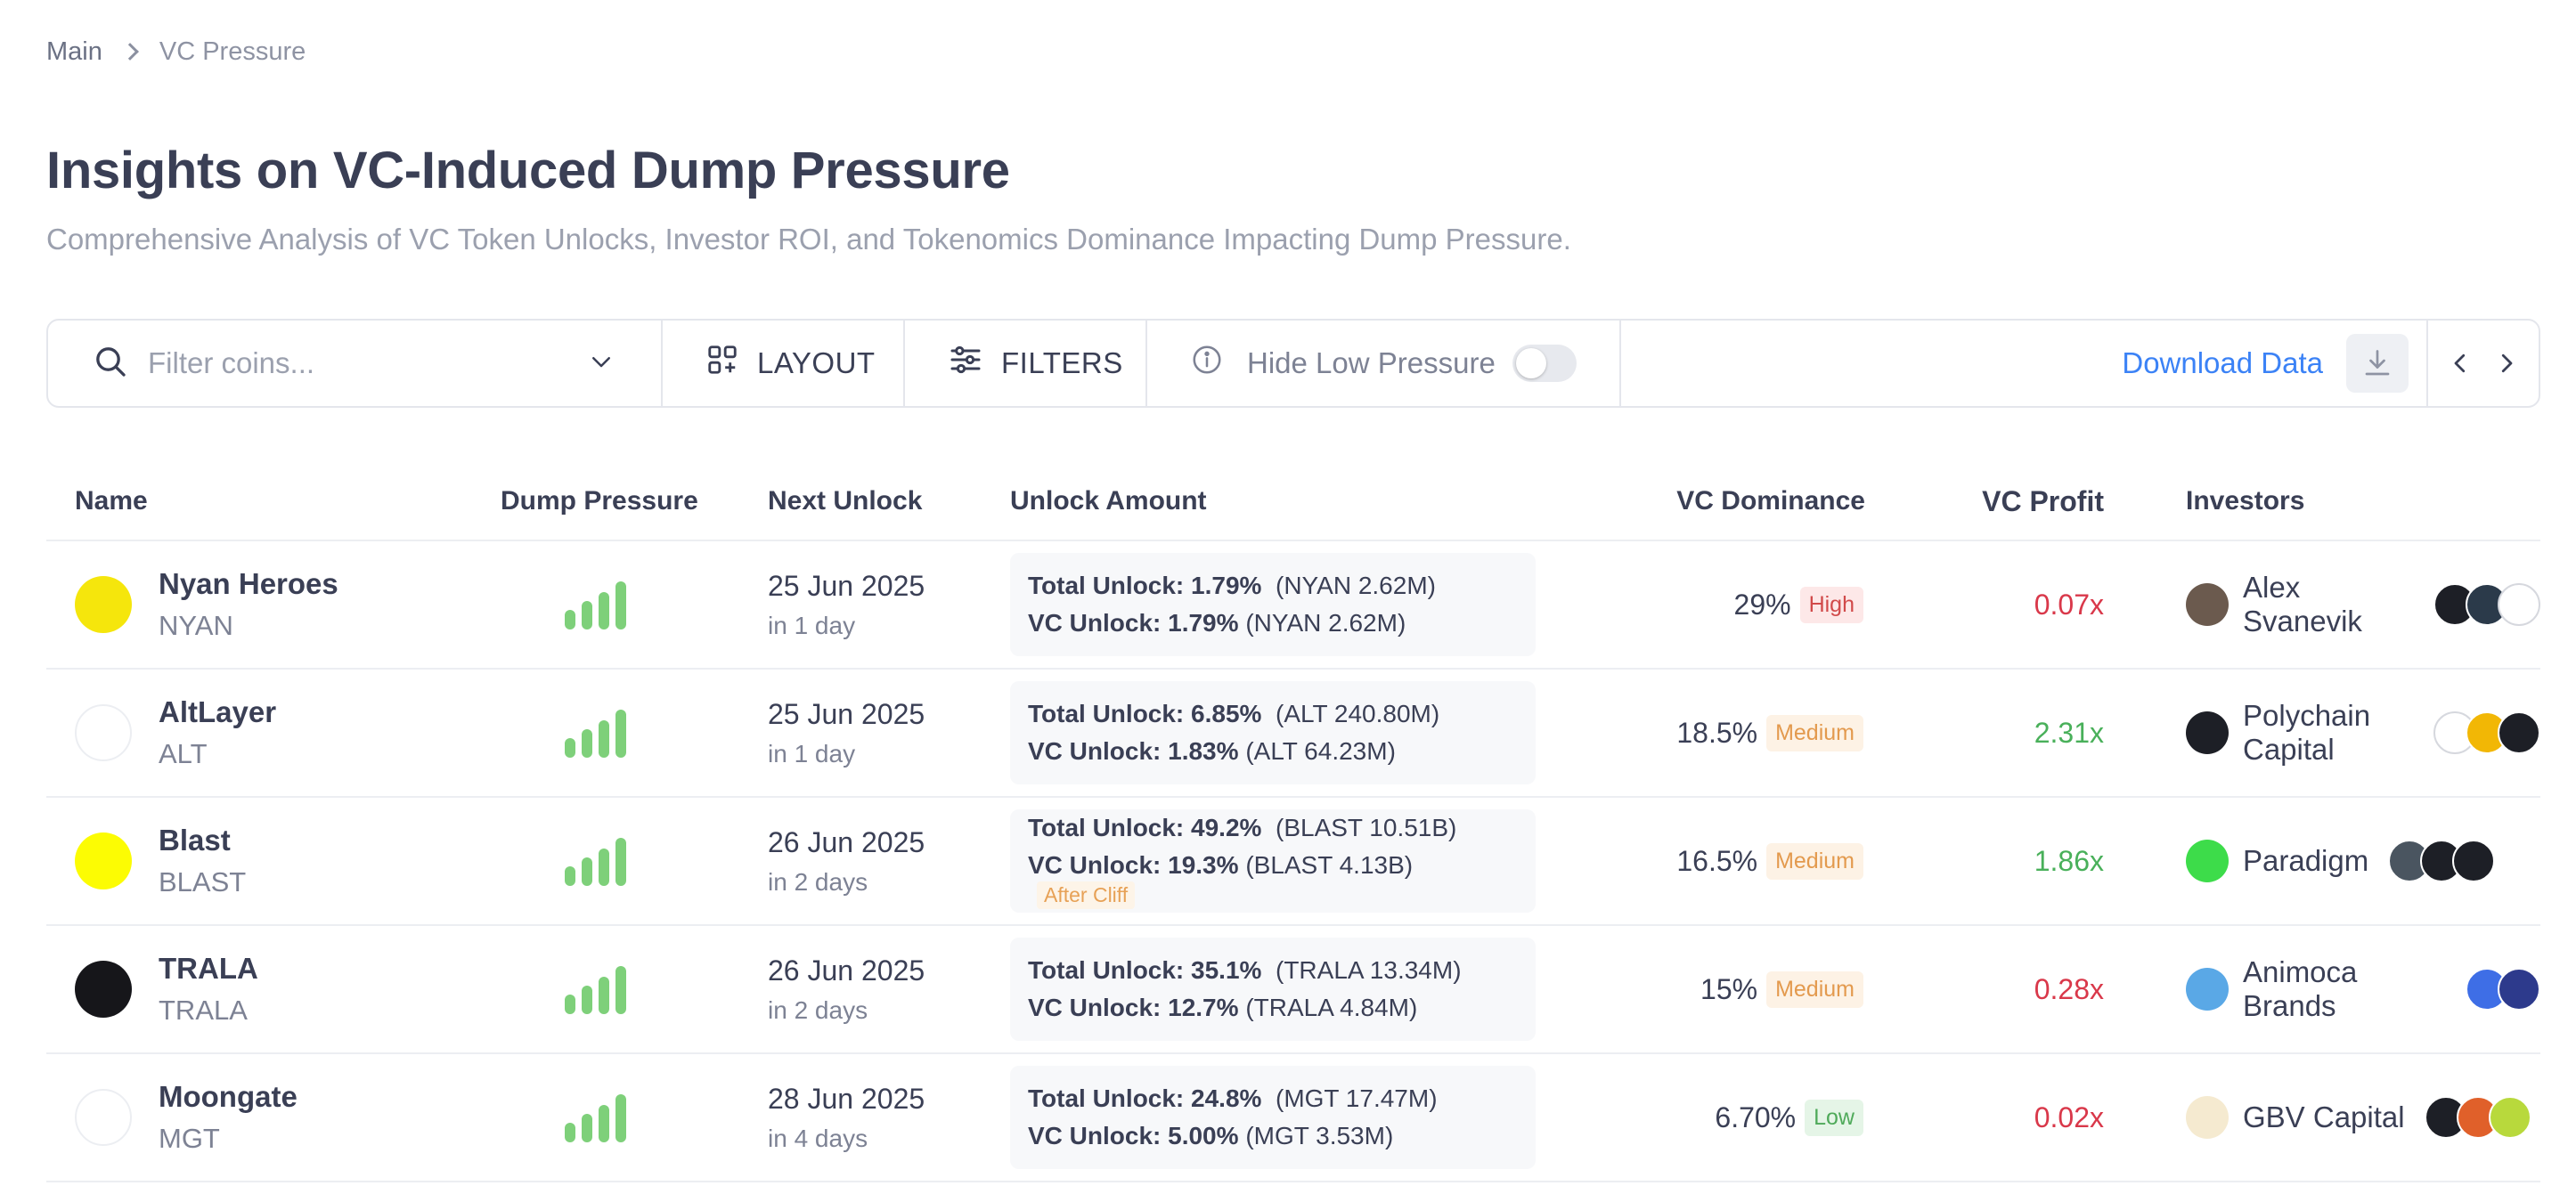 This screenshot has width=2576, height=1202. Describe the element at coordinates (602, 363) in the screenshot. I see `chevron-down-icon` at that location.